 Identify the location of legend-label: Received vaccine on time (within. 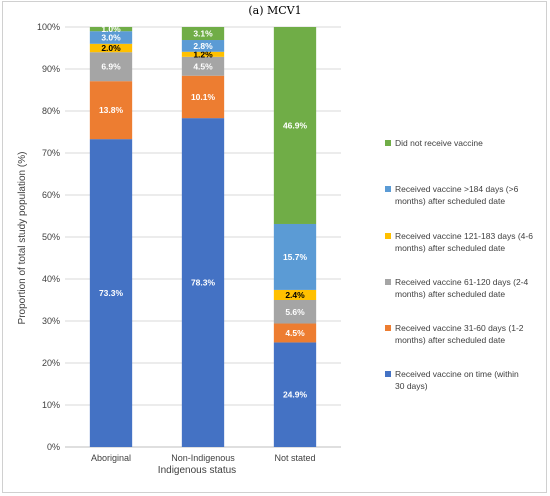
(457, 374).